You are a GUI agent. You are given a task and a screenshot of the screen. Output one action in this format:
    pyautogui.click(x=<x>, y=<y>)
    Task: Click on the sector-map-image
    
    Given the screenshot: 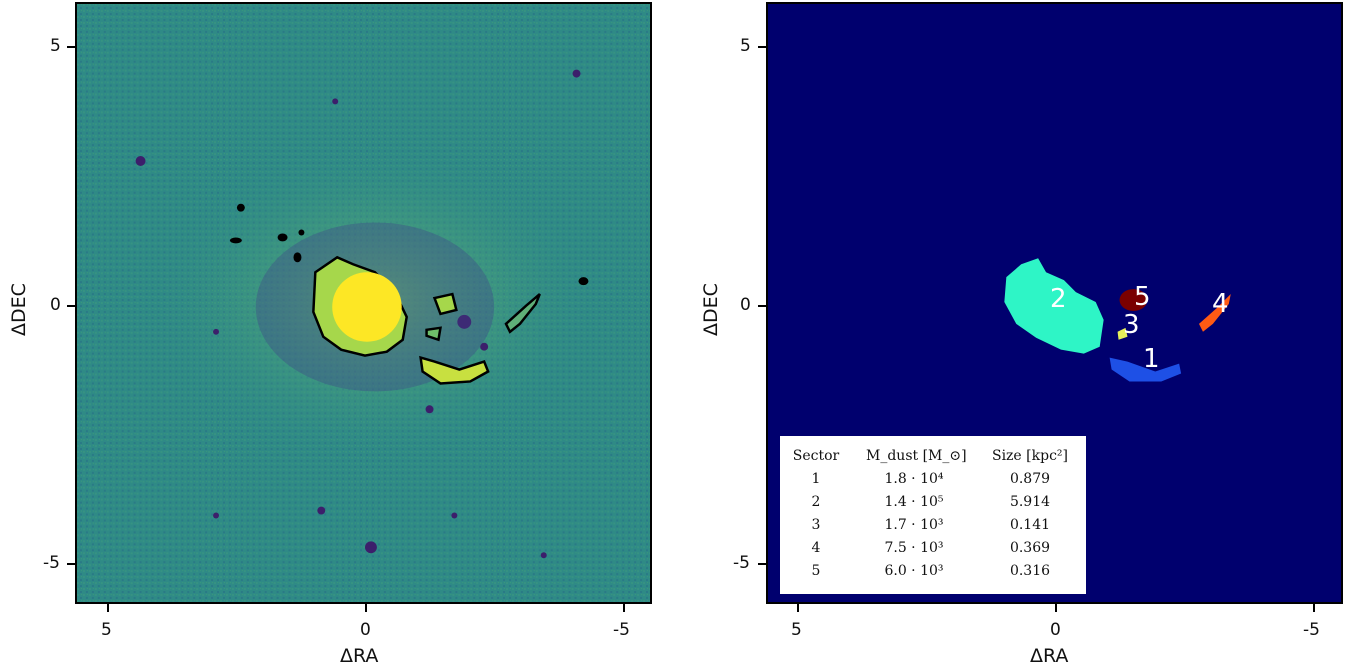 What is the action you would take?
    pyautogui.click(x=1117, y=320)
    